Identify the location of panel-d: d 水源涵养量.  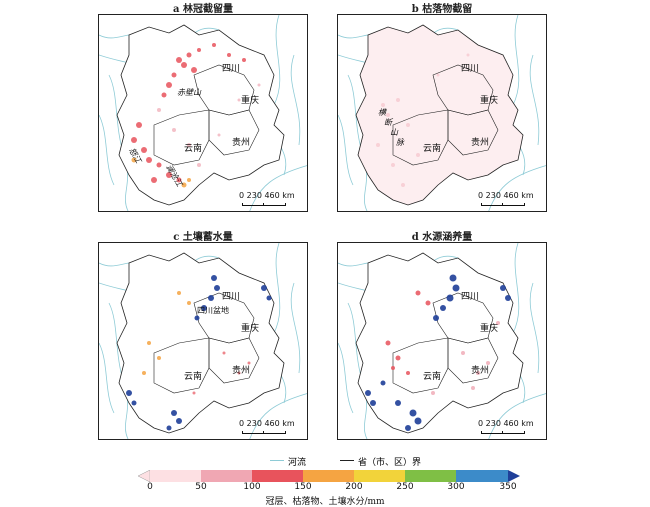
(442, 334).